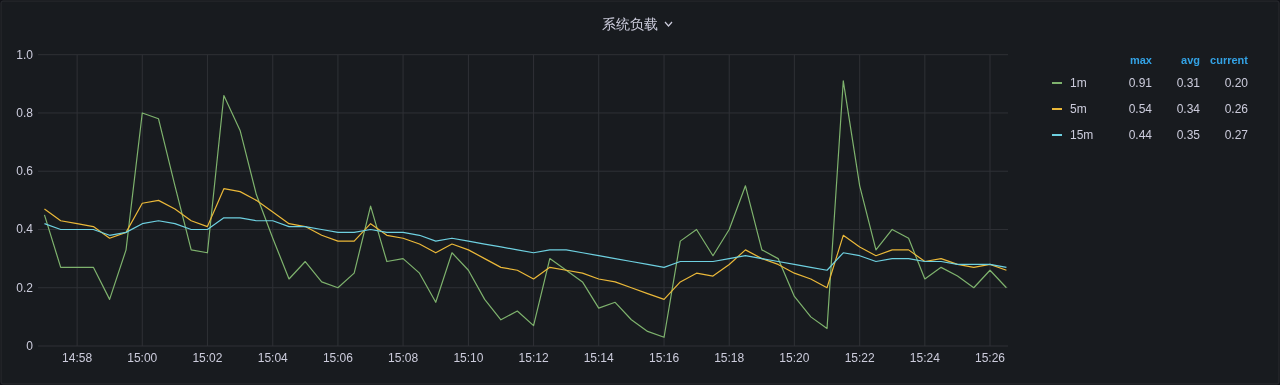 Image resolution: width=1280 pixels, height=385 pixels. Describe the element at coordinates (1190, 60) in the screenshot. I see `text: avg` at that location.